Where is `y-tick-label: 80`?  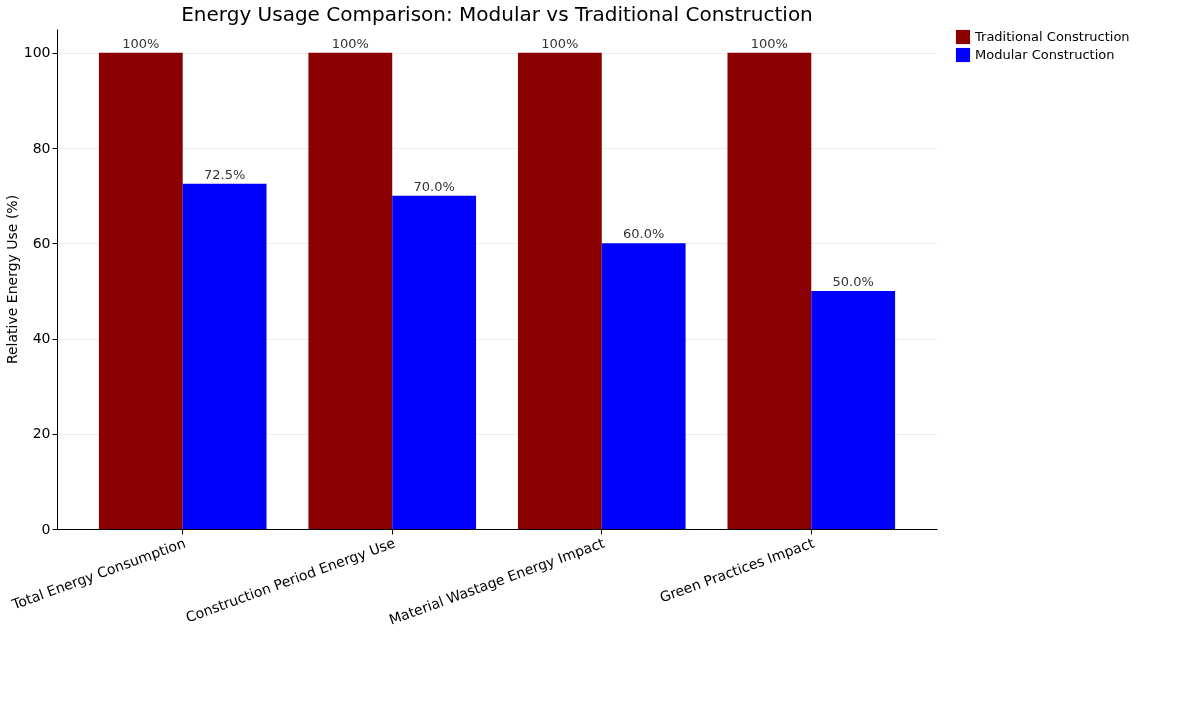 y-tick-label: 80 is located at coordinates (41, 147).